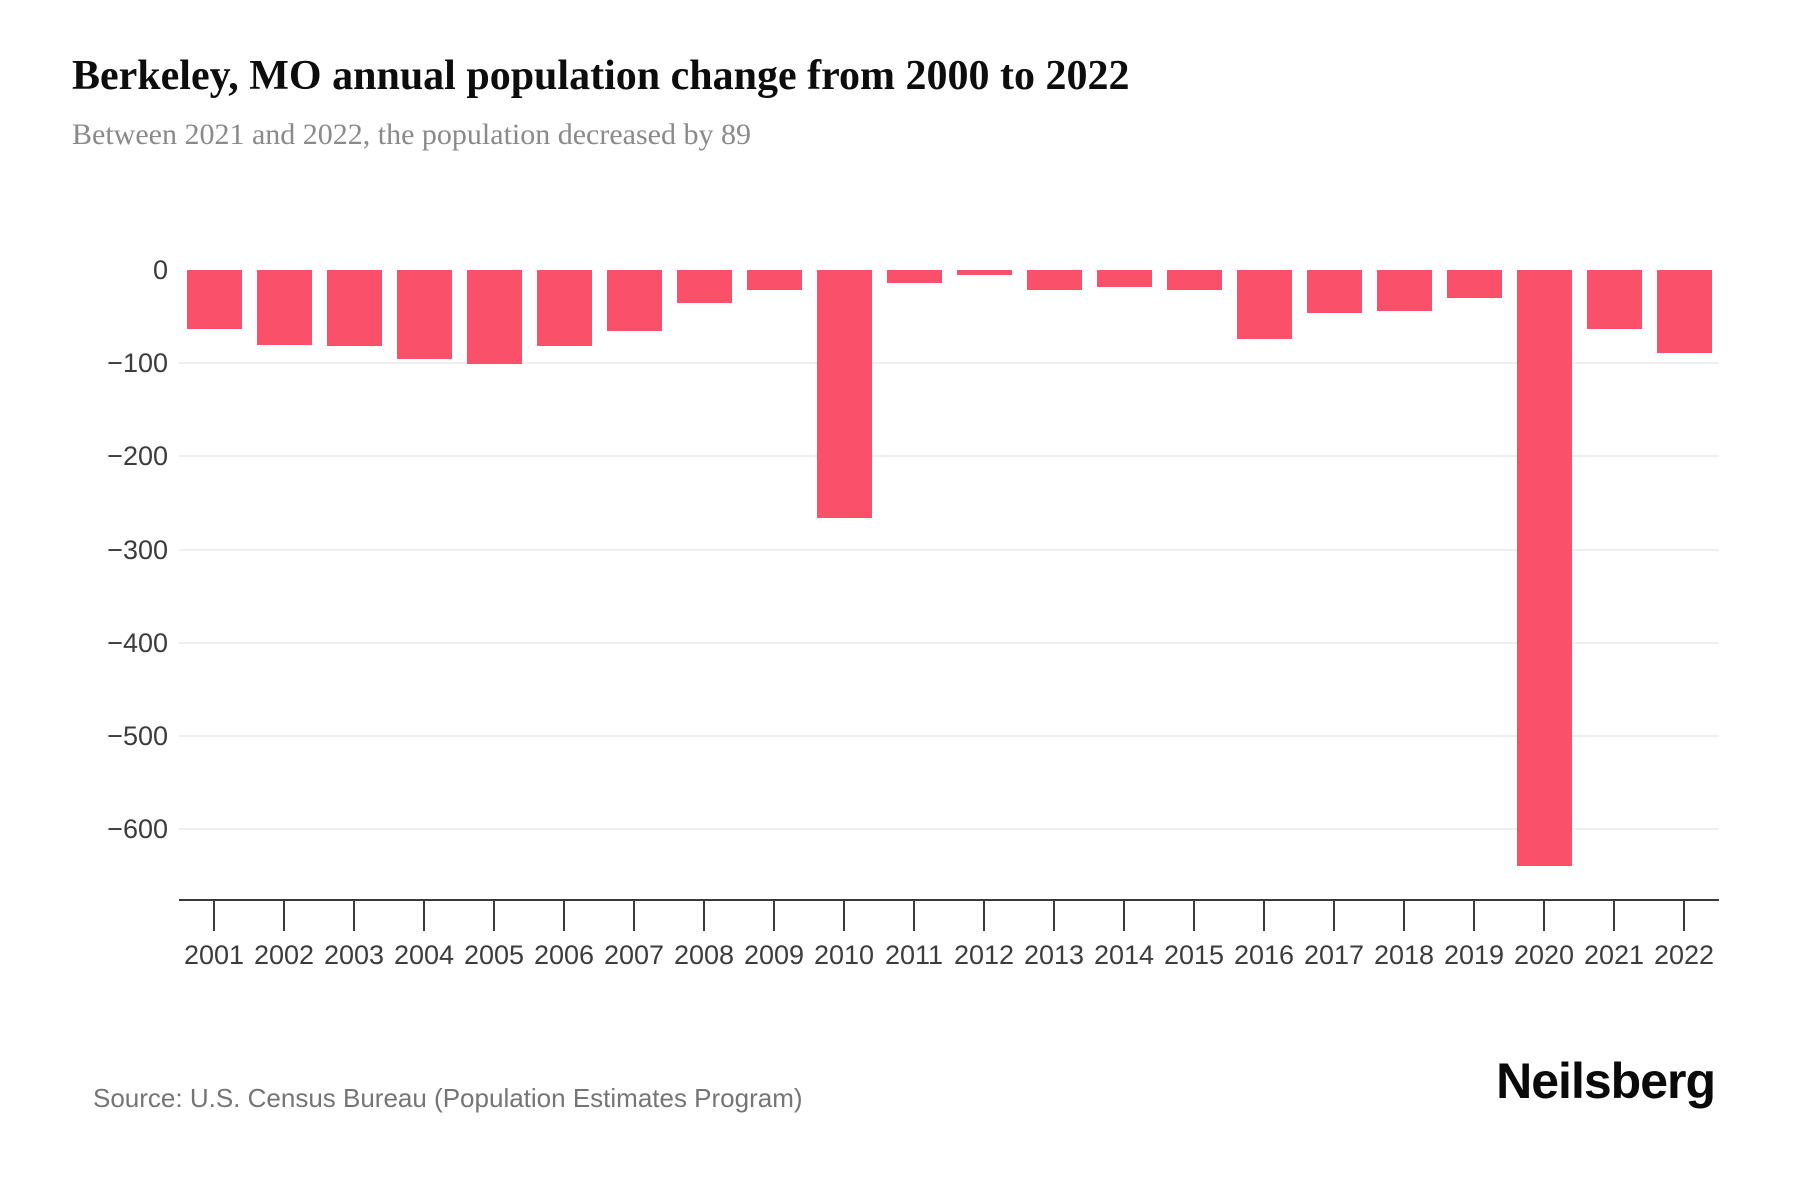 This screenshot has width=1800, height=1200. Describe the element at coordinates (137, 549) in the screenshot. I see `y-tick-label: −300` at that location.